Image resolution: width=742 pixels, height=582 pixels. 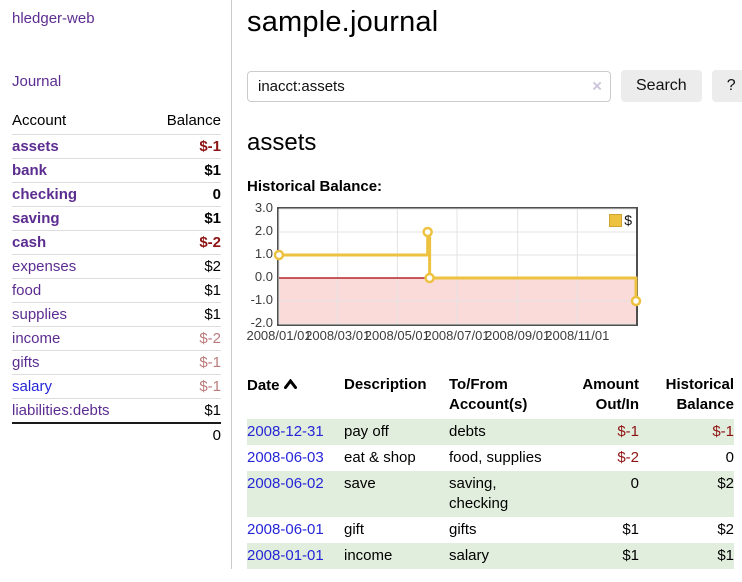 What do you see at coordinates (600, 494) in the screenshot?
I see `transaction-amount: 0` at bounding box center [600, 494].